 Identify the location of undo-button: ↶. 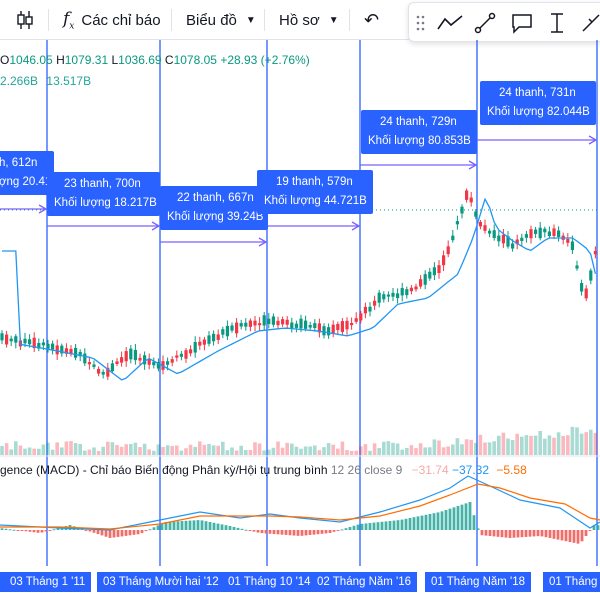
(371, 20).